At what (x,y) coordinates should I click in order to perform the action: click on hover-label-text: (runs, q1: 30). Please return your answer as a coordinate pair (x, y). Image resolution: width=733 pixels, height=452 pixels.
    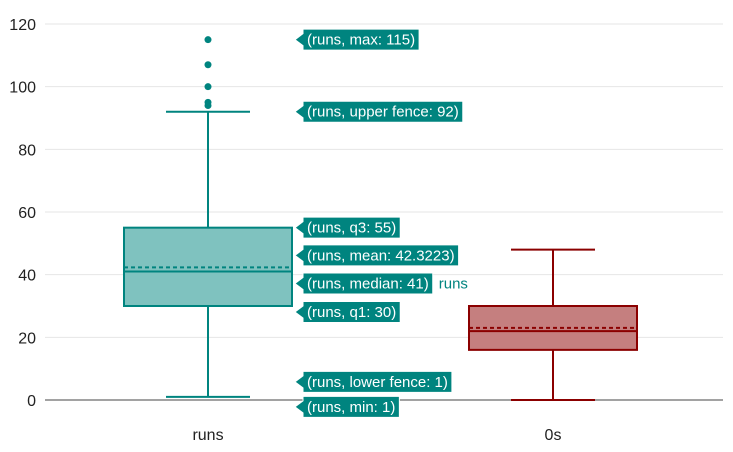
    Looking at the image, I should click on (351, 312).